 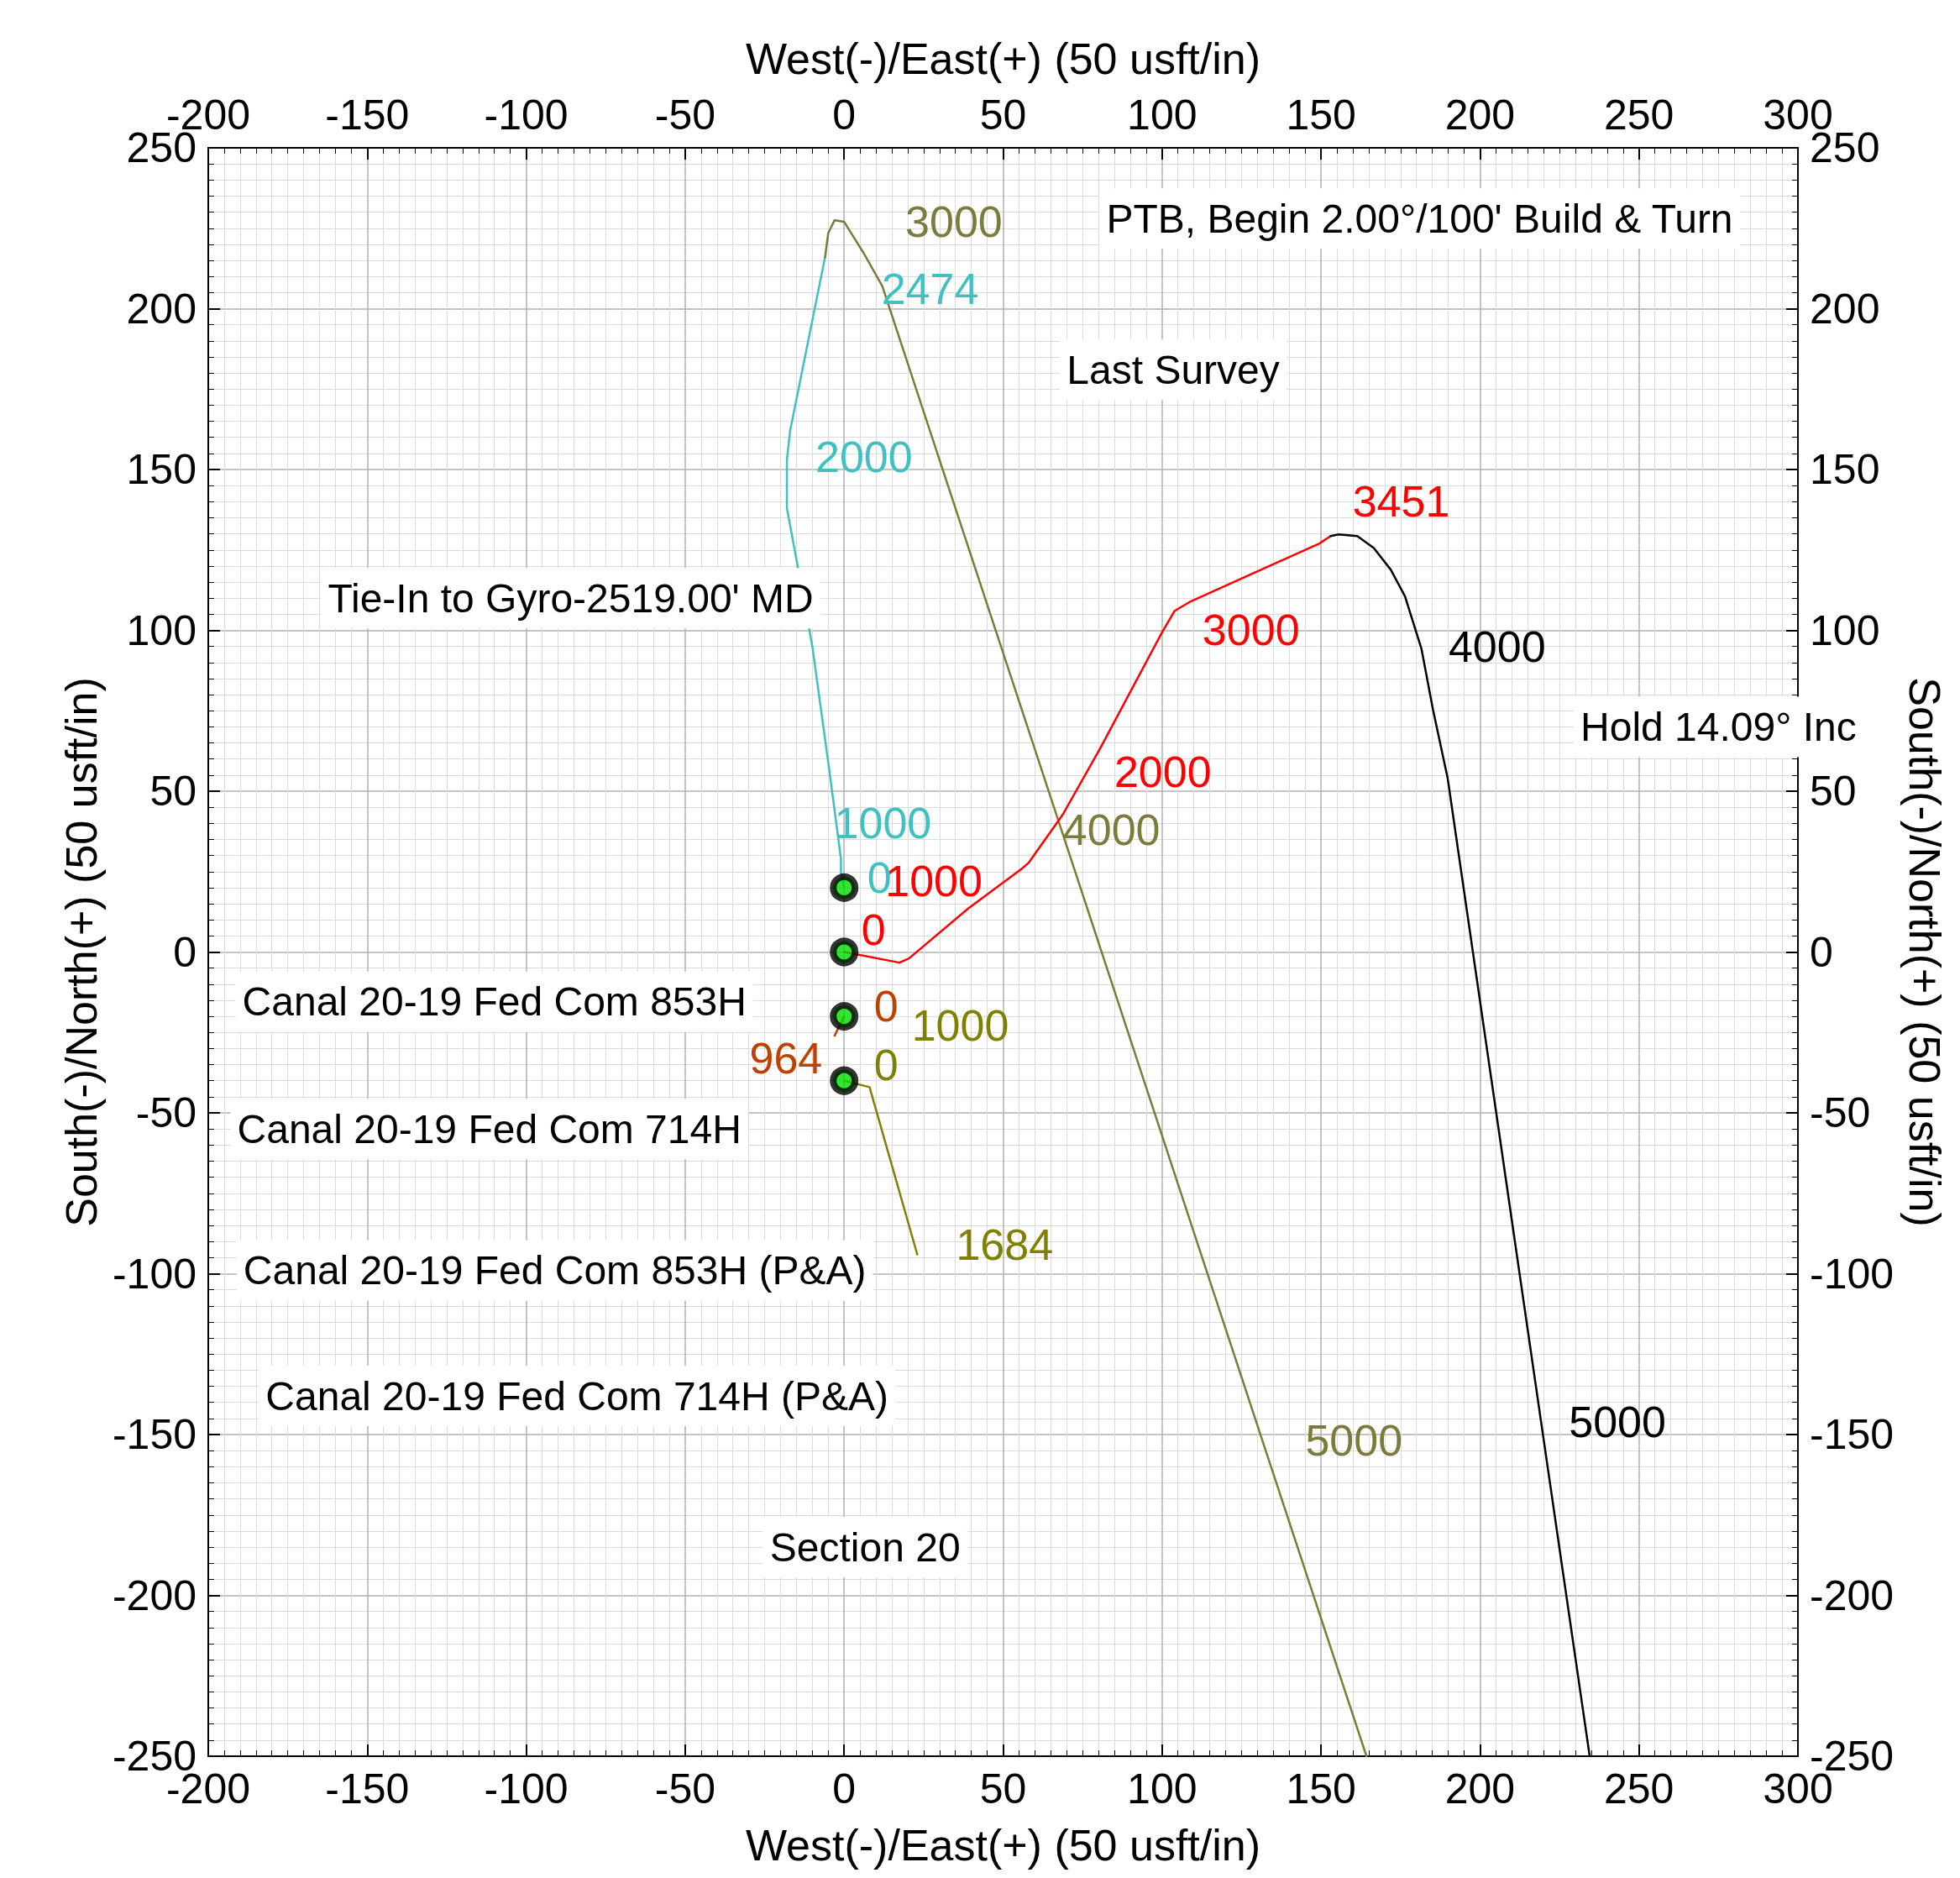 What do you see at coordinates (1924, 952) in the screenshot?
I see `y2-axis-title: South(-)/North(+) (50 usft/in)` at bounding box center [1924, 952].